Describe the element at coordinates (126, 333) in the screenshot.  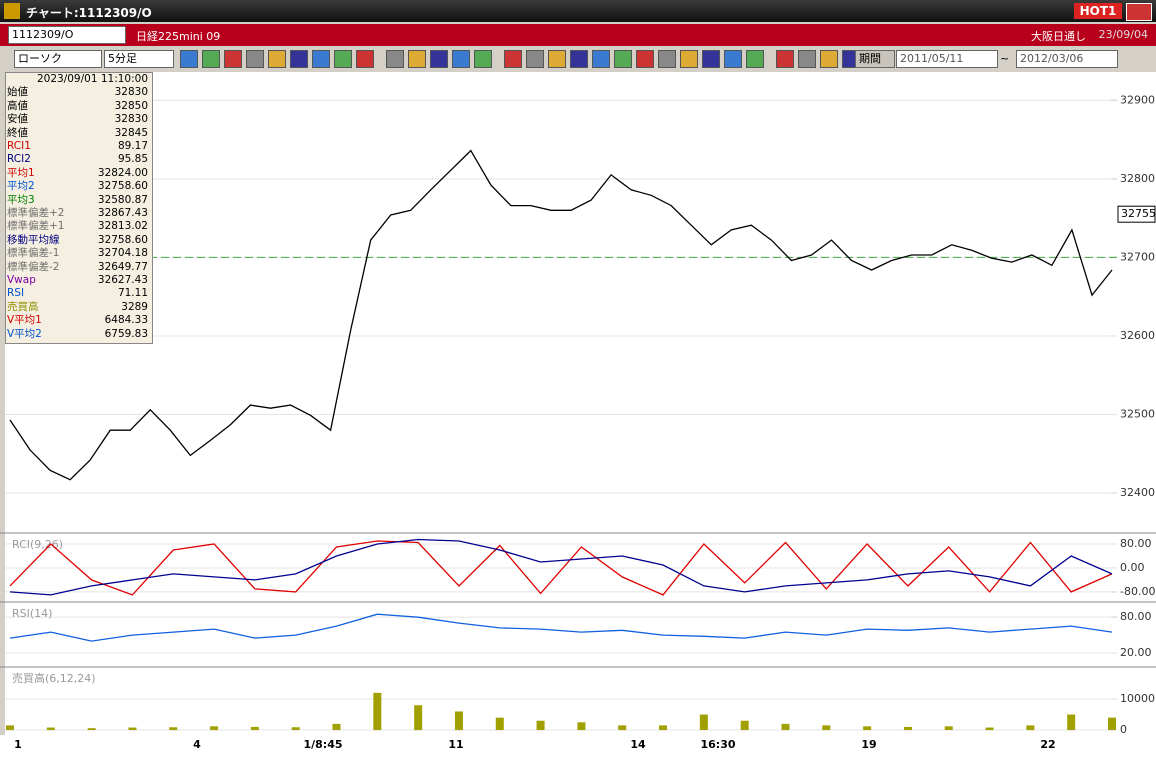
I see `info-value: 6759.83` at that location.